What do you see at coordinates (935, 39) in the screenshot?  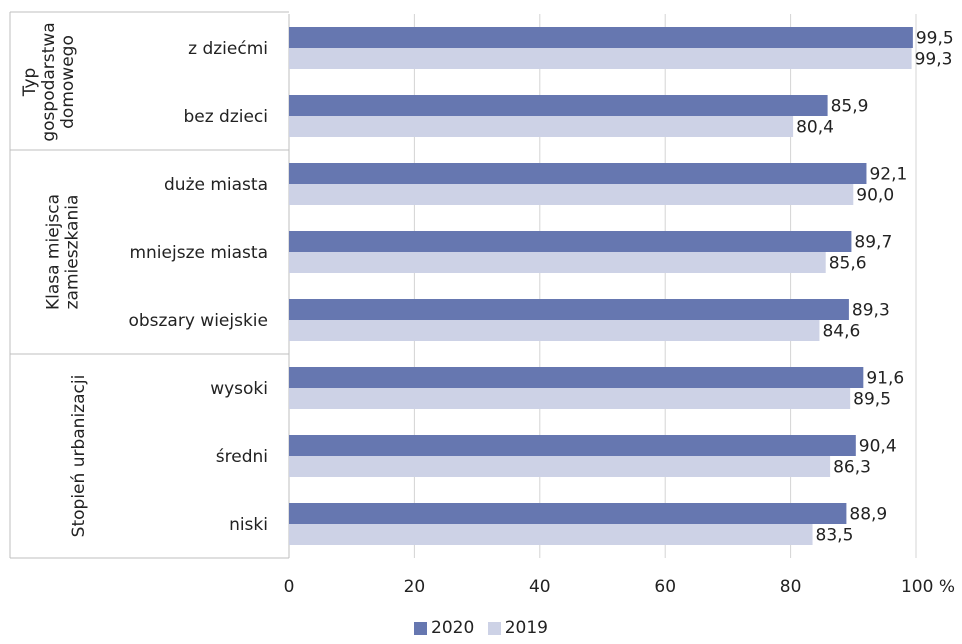 I see `data-label-2020: 99,5` at bounding box center [935, 39].